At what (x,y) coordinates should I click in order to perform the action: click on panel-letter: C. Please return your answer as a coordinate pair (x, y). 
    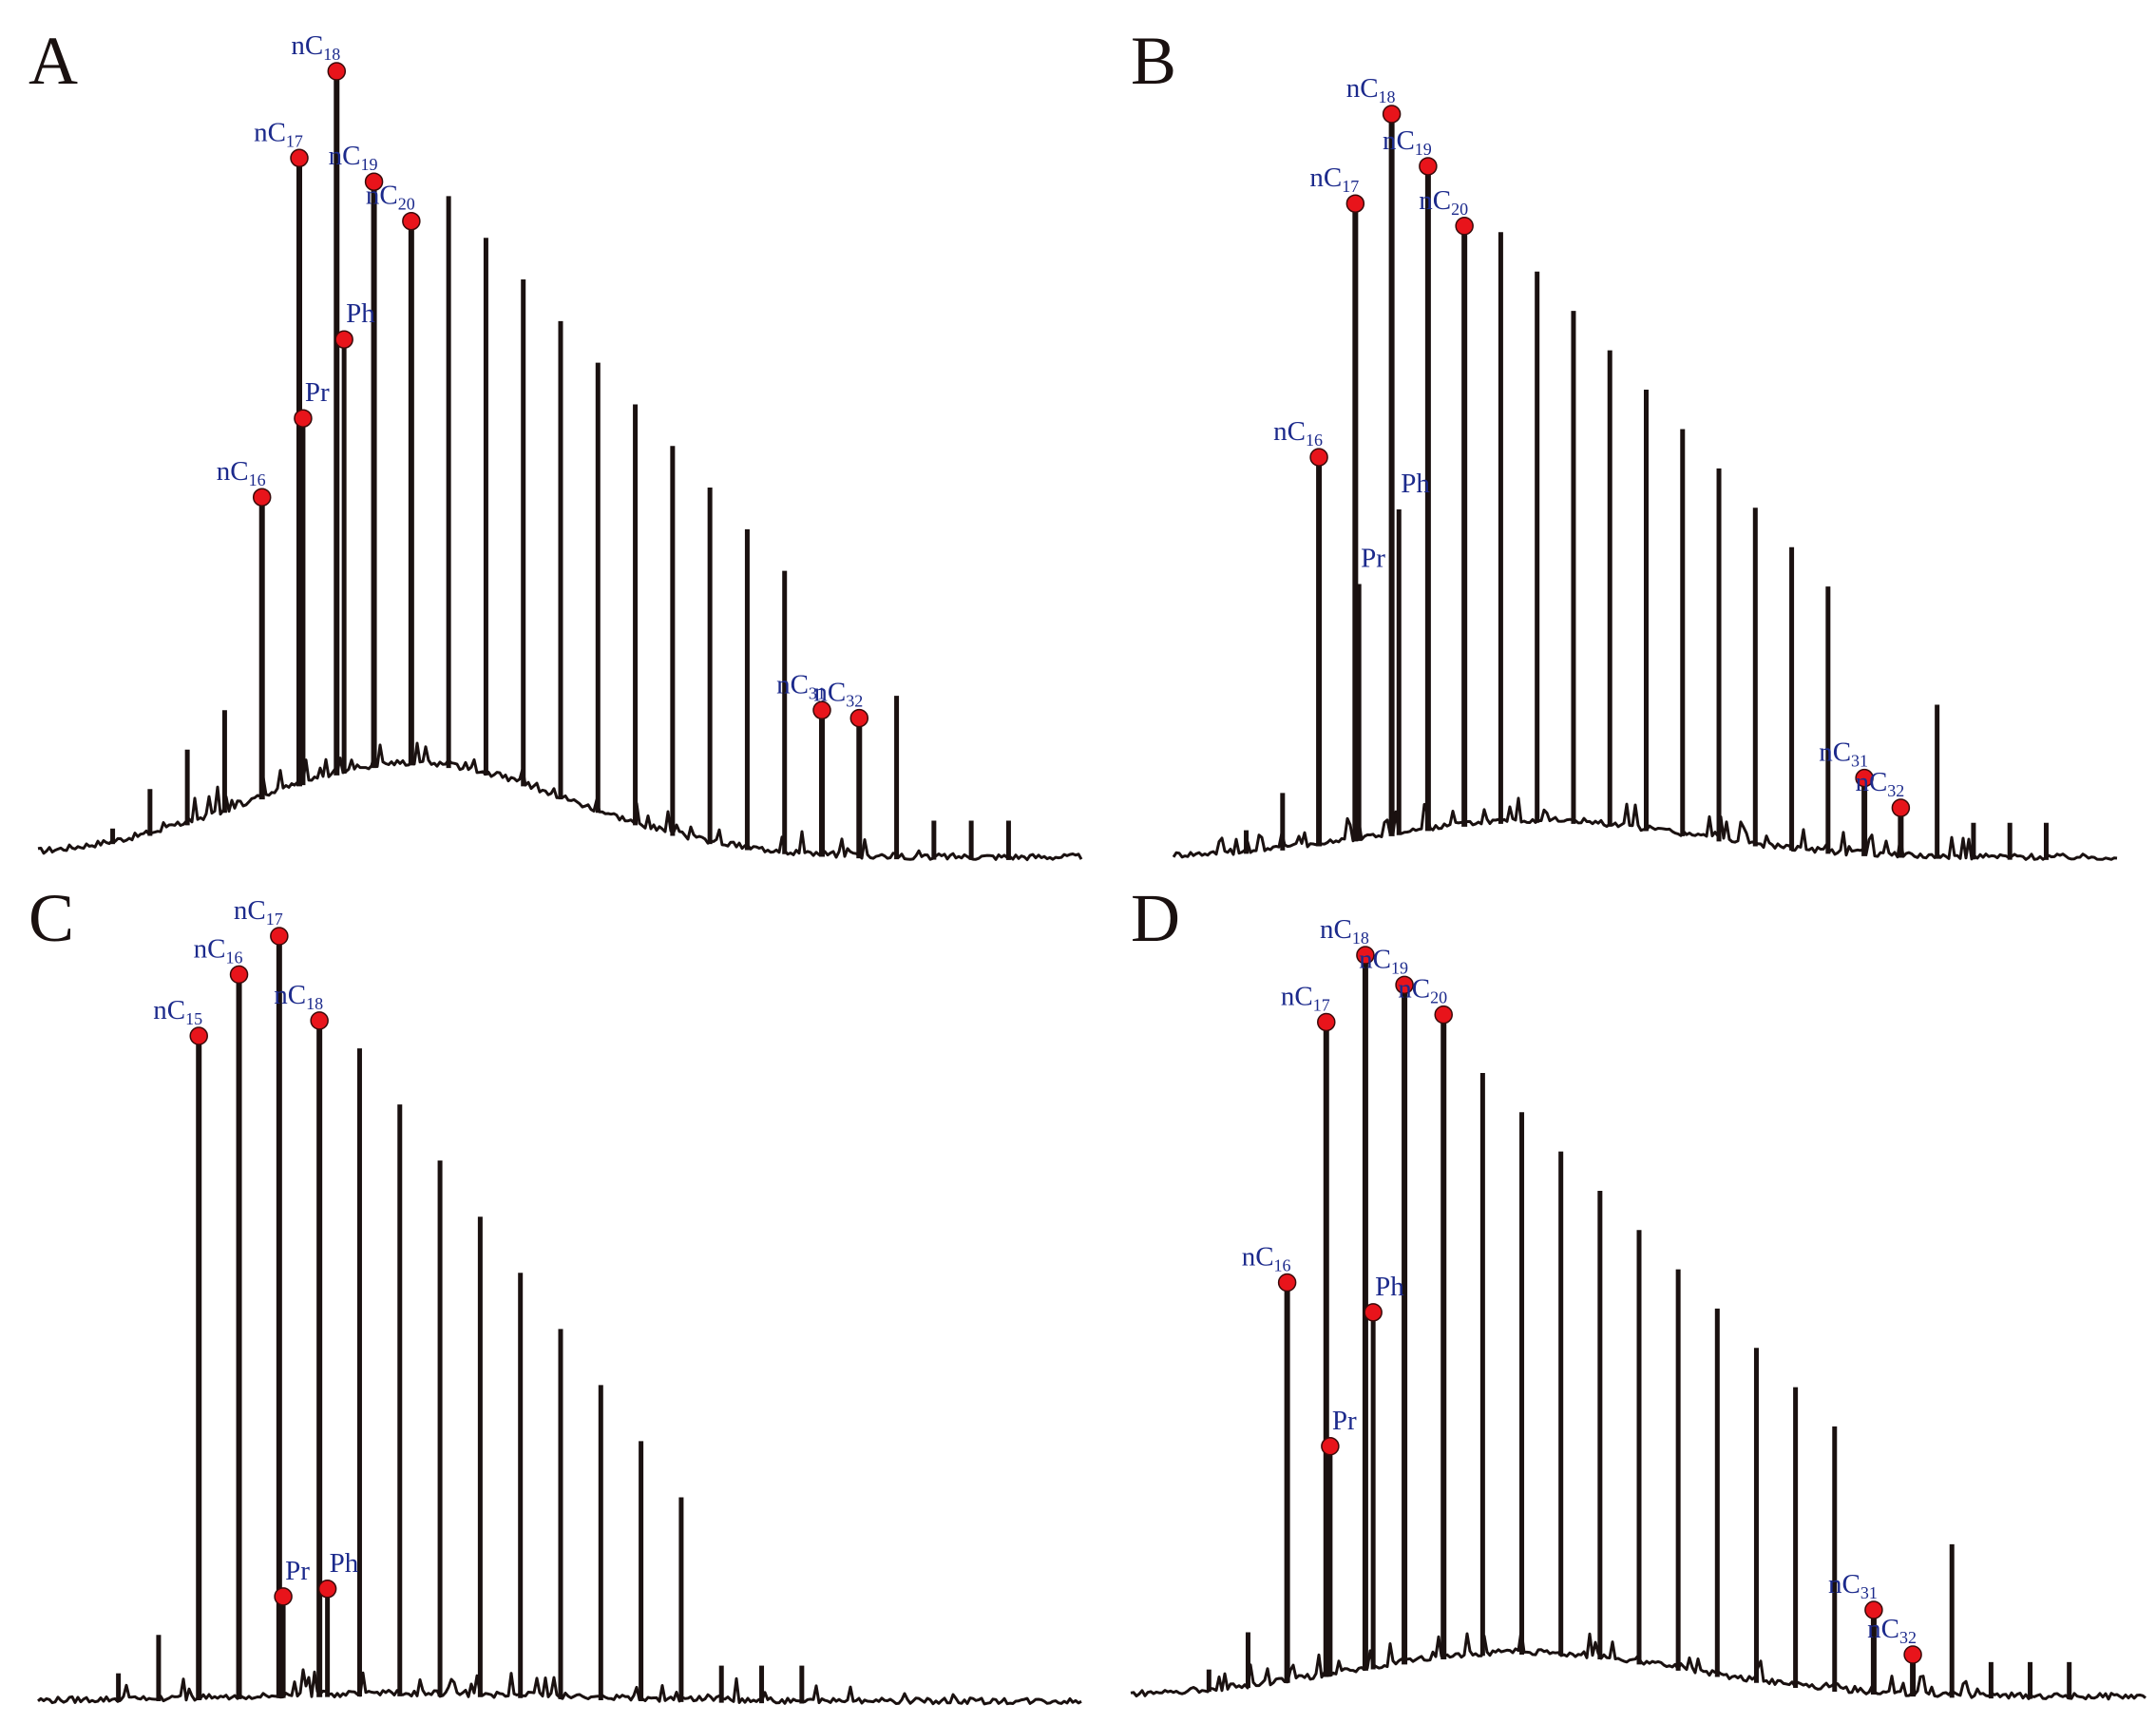
    Looking at the image, I should click on (52, 918).